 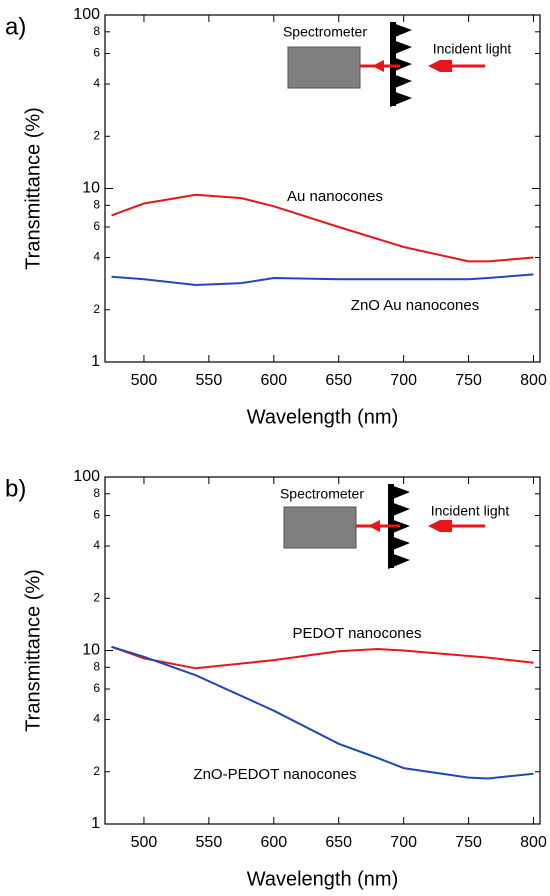 What do you see at coordinates (15, 488) in the screenshot?
I see `panel-label: b)` at bounding box center [15, 488].